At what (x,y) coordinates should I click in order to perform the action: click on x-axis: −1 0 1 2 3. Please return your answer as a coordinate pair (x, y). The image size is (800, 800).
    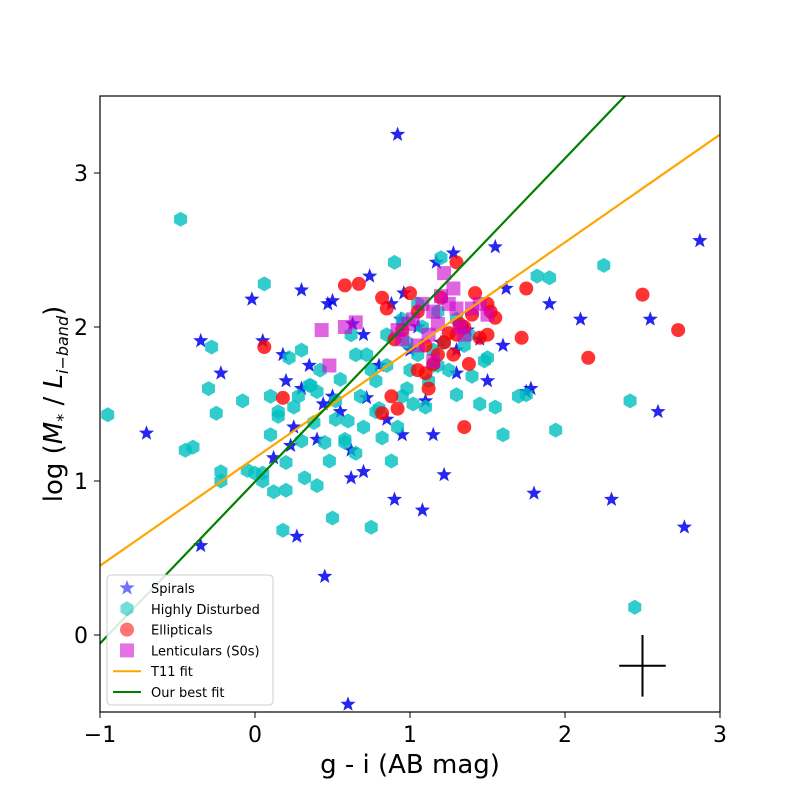
    Looking at the image, I should click on (405, 730).